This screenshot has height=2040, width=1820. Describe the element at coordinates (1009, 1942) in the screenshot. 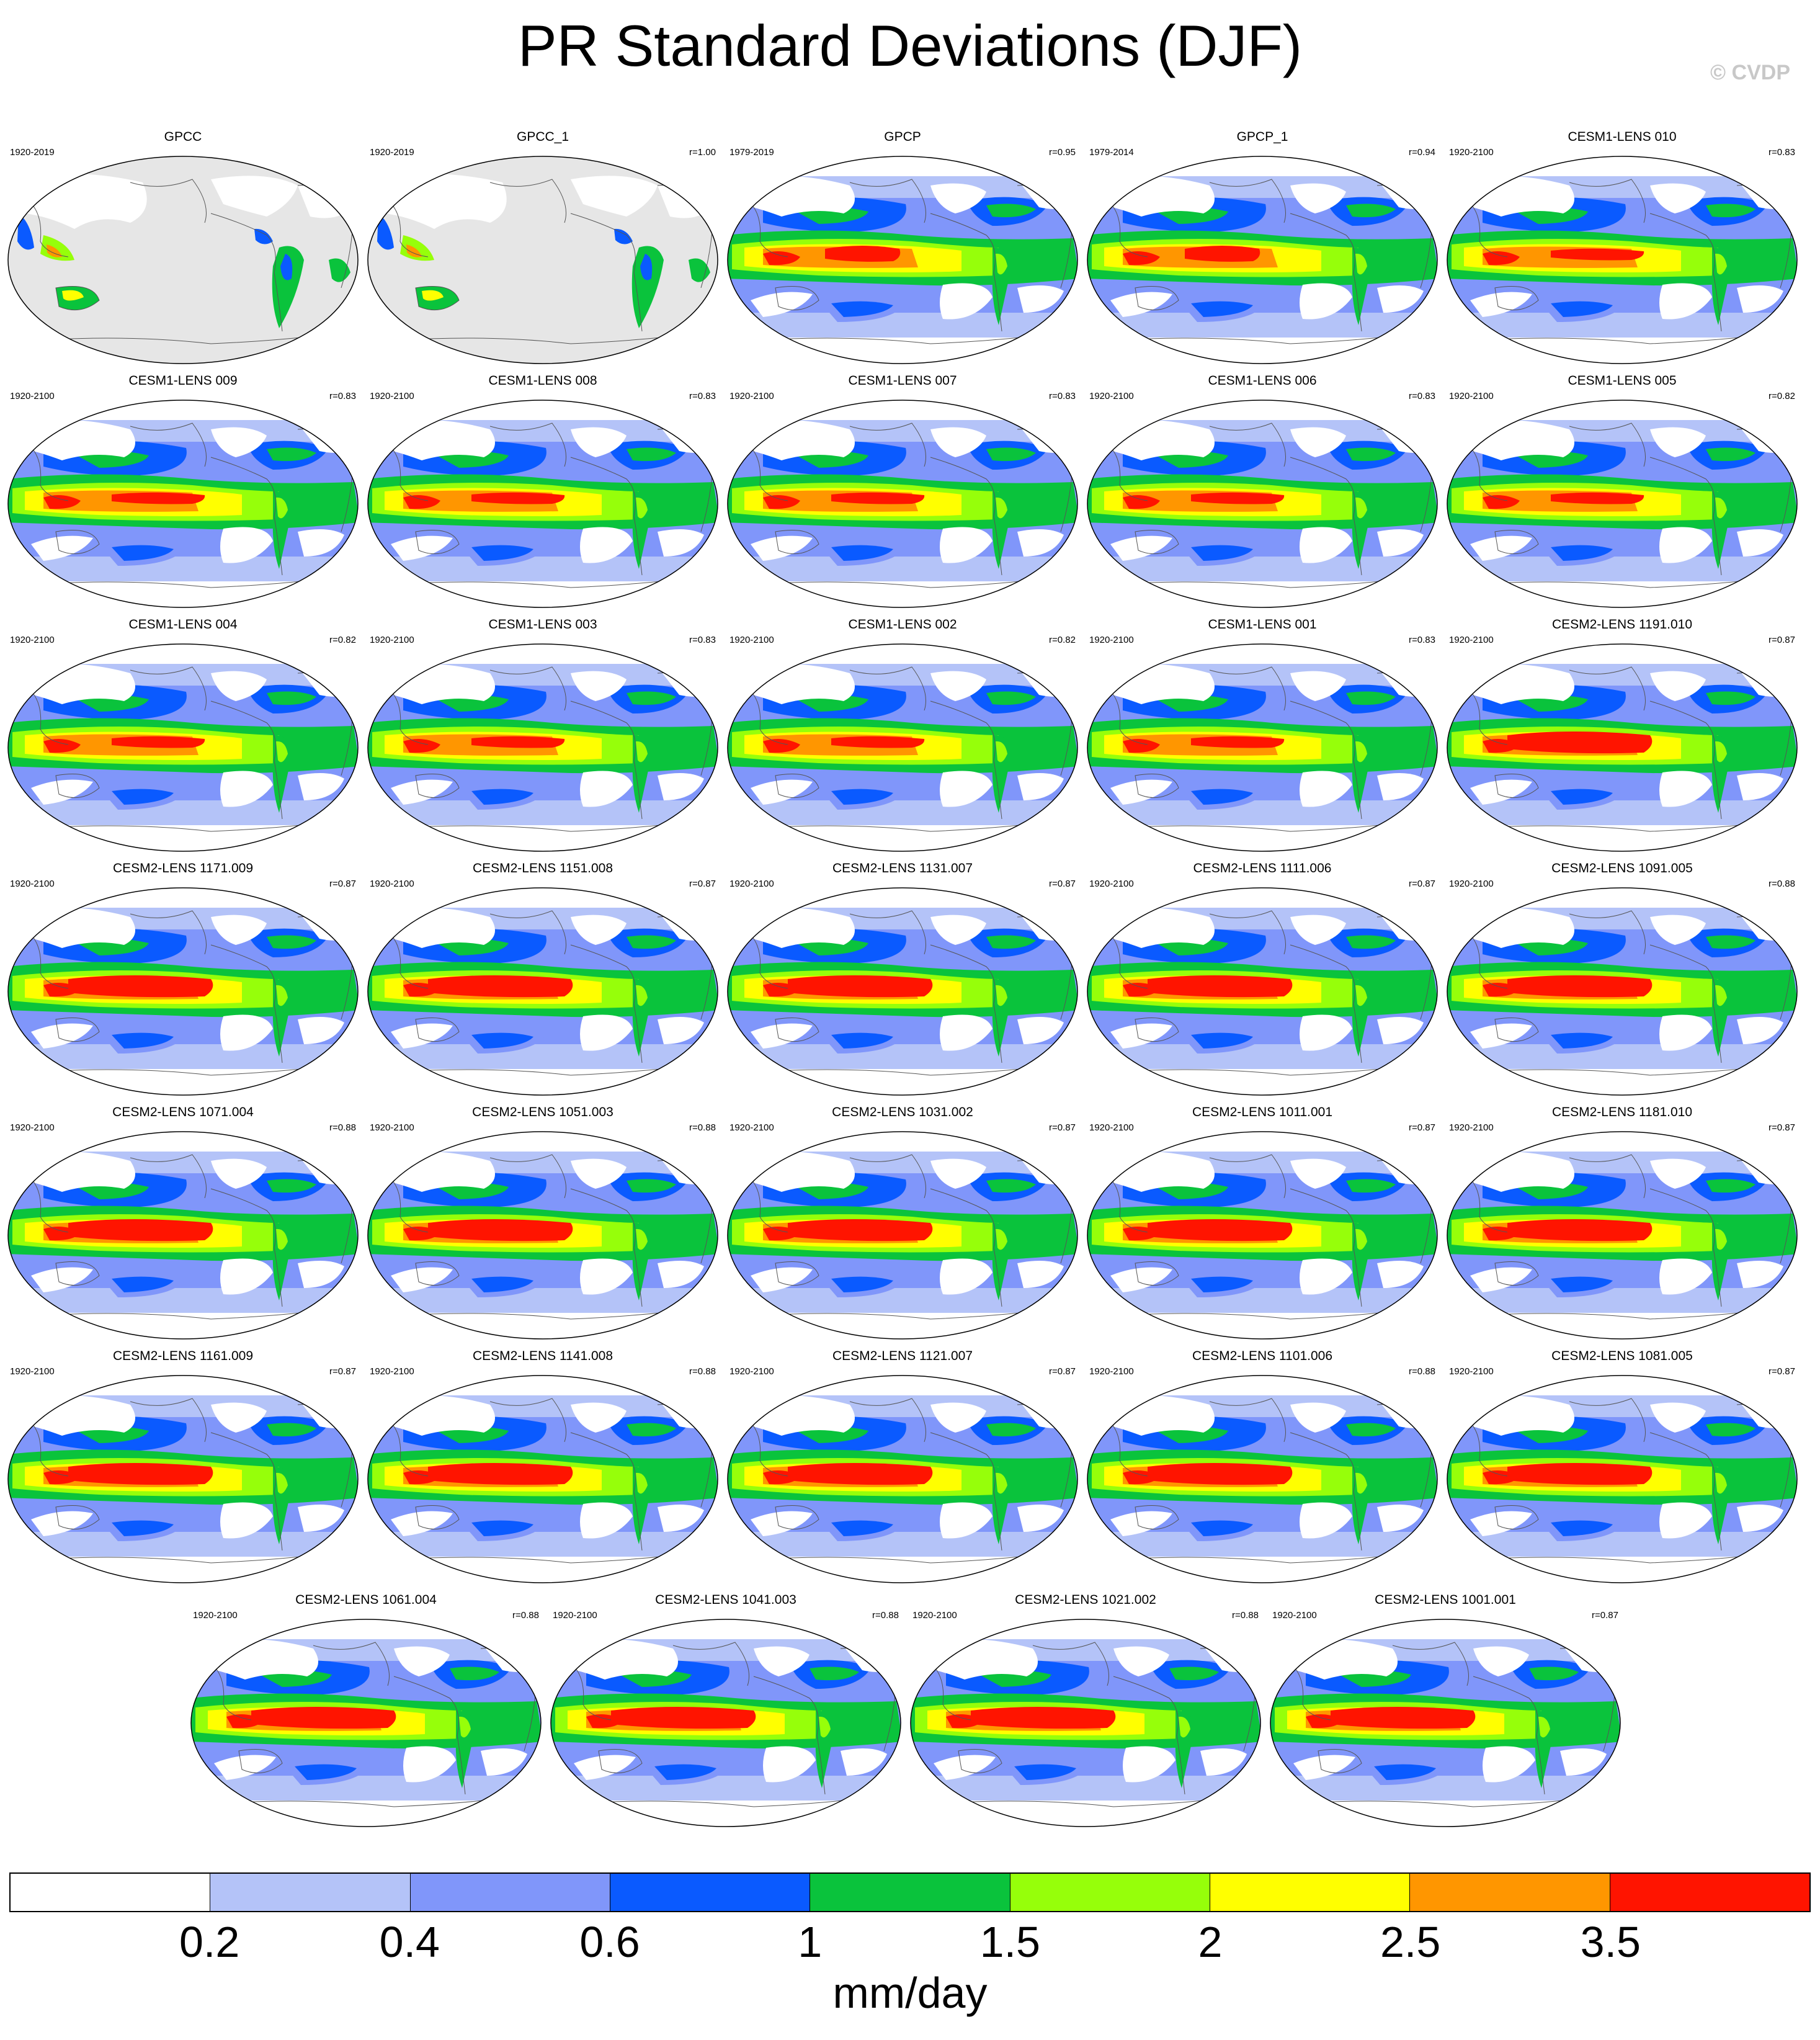

I see `colorbar-tick-label: 1.5` at that location.